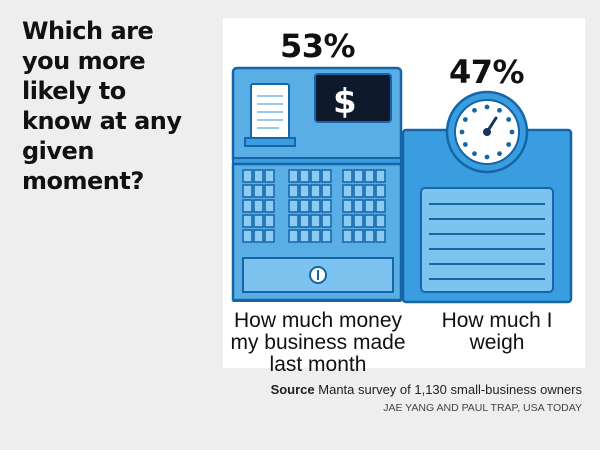 The height and width of the screenshot is (450, 600). Describe the element at coordinates (487, 241) in the screenshot. I see `scale-platform-lines` at that location.